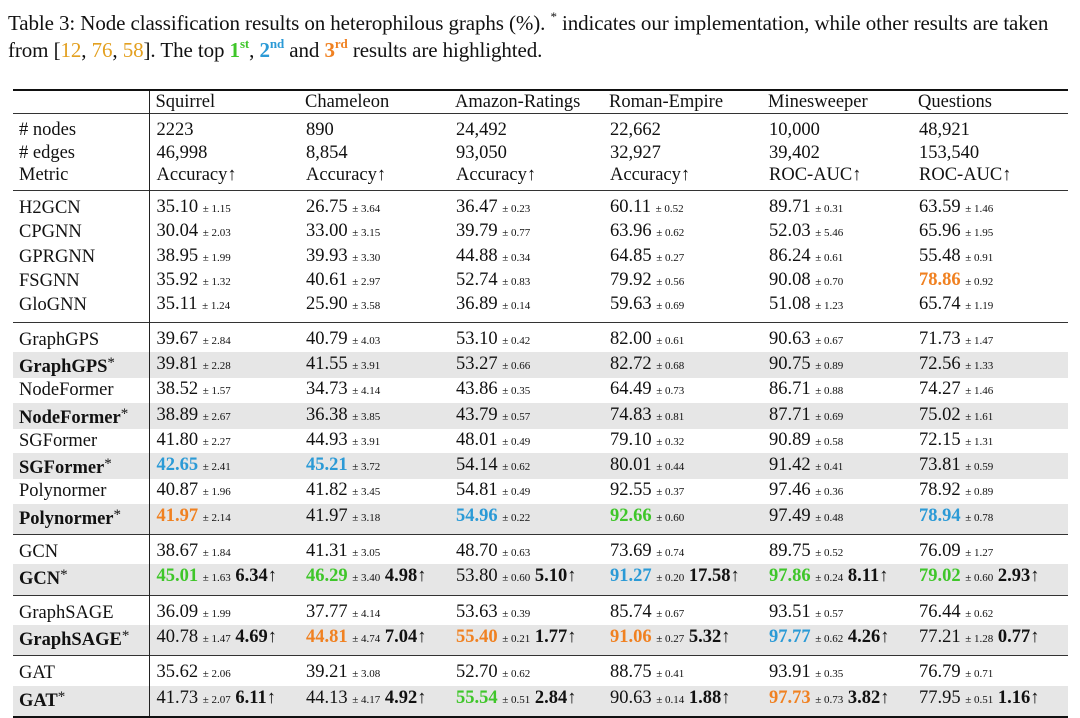 This screenshot has width=1080, height=718. I want to click on result-mean: 78.94, so click(940, 515).